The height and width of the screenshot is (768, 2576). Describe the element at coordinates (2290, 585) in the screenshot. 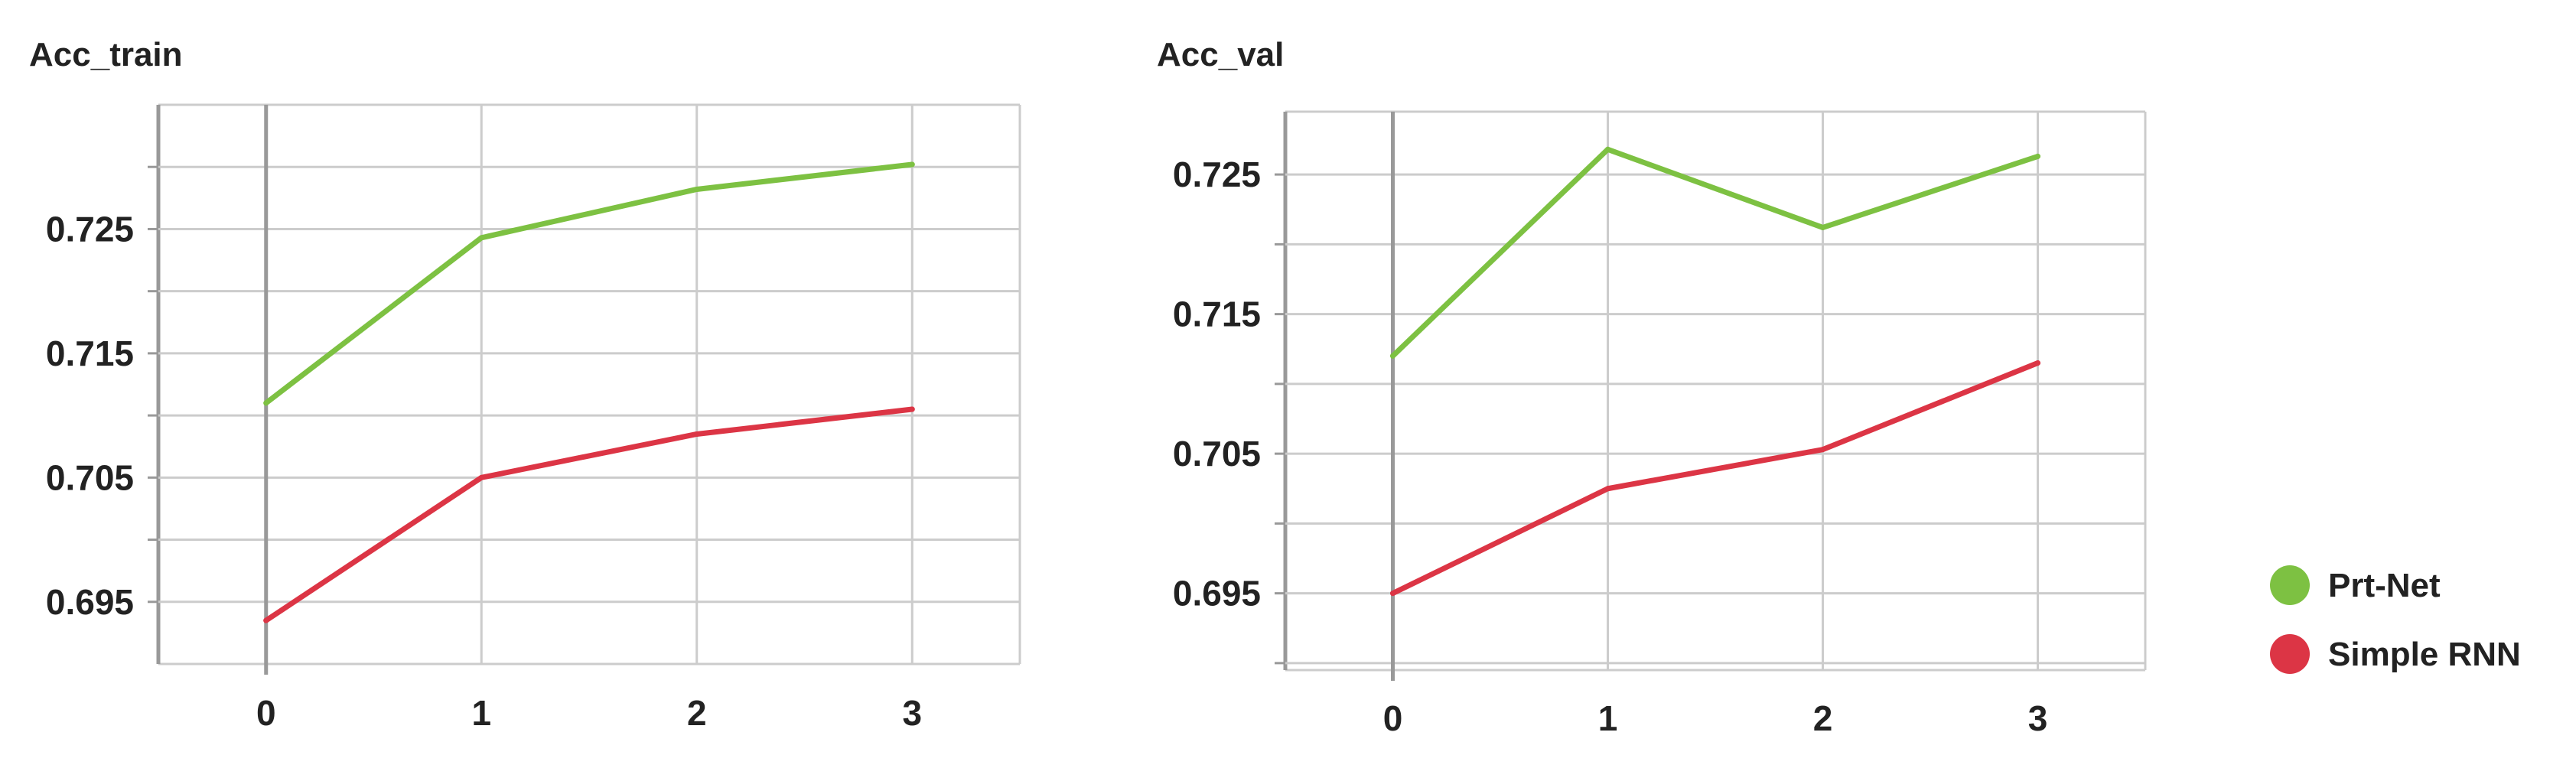

I see `legend-swatch-prt-net` at that location.